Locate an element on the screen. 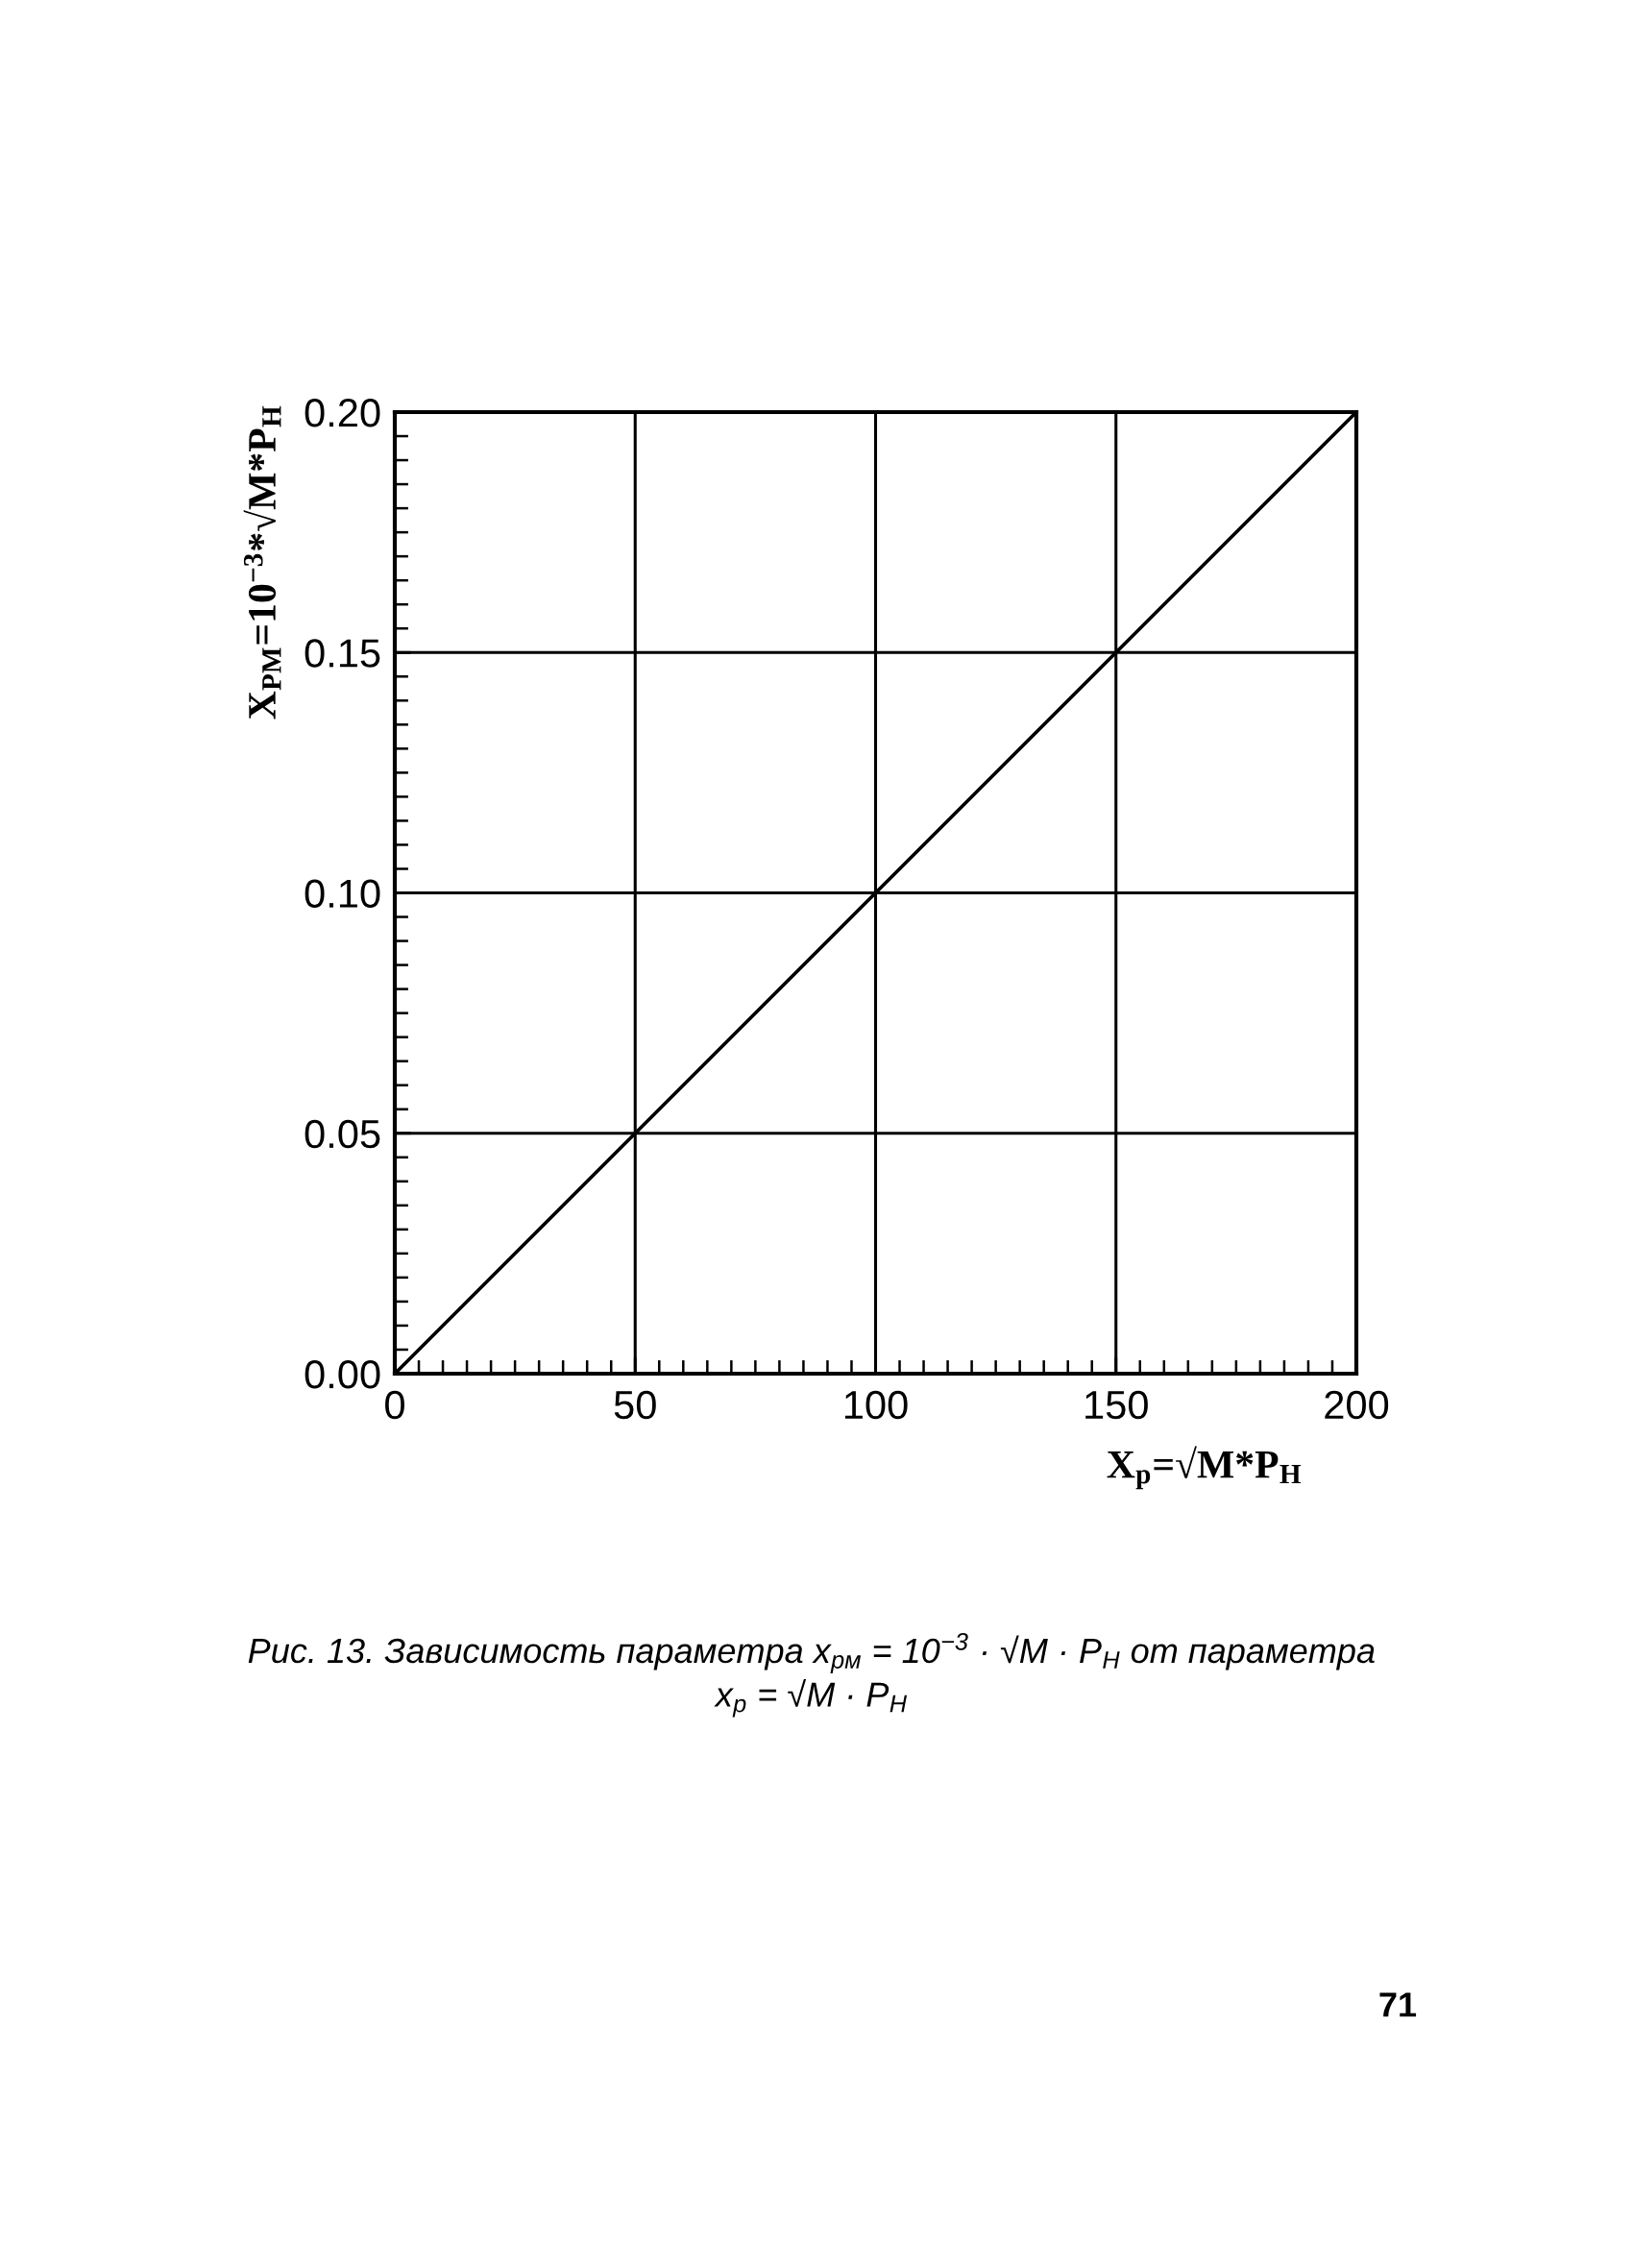 Image resolution: width=1633 pixels, height=2268 pixels. x-tick-label: 200 is located at coordinates (1357, 1405).